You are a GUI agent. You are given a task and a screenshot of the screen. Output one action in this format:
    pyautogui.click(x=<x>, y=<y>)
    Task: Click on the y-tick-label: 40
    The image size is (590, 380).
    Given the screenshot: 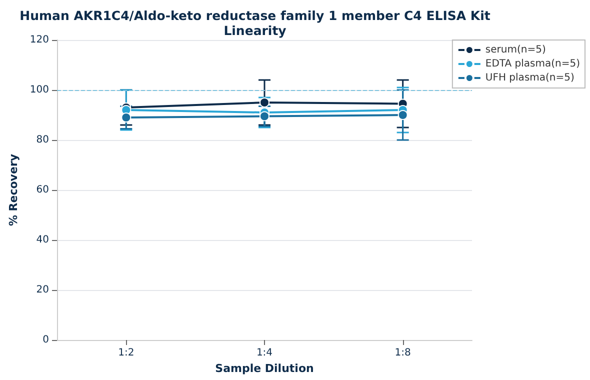 What is the action you would take?
    pyautogui.click(x=42, y=240)
    